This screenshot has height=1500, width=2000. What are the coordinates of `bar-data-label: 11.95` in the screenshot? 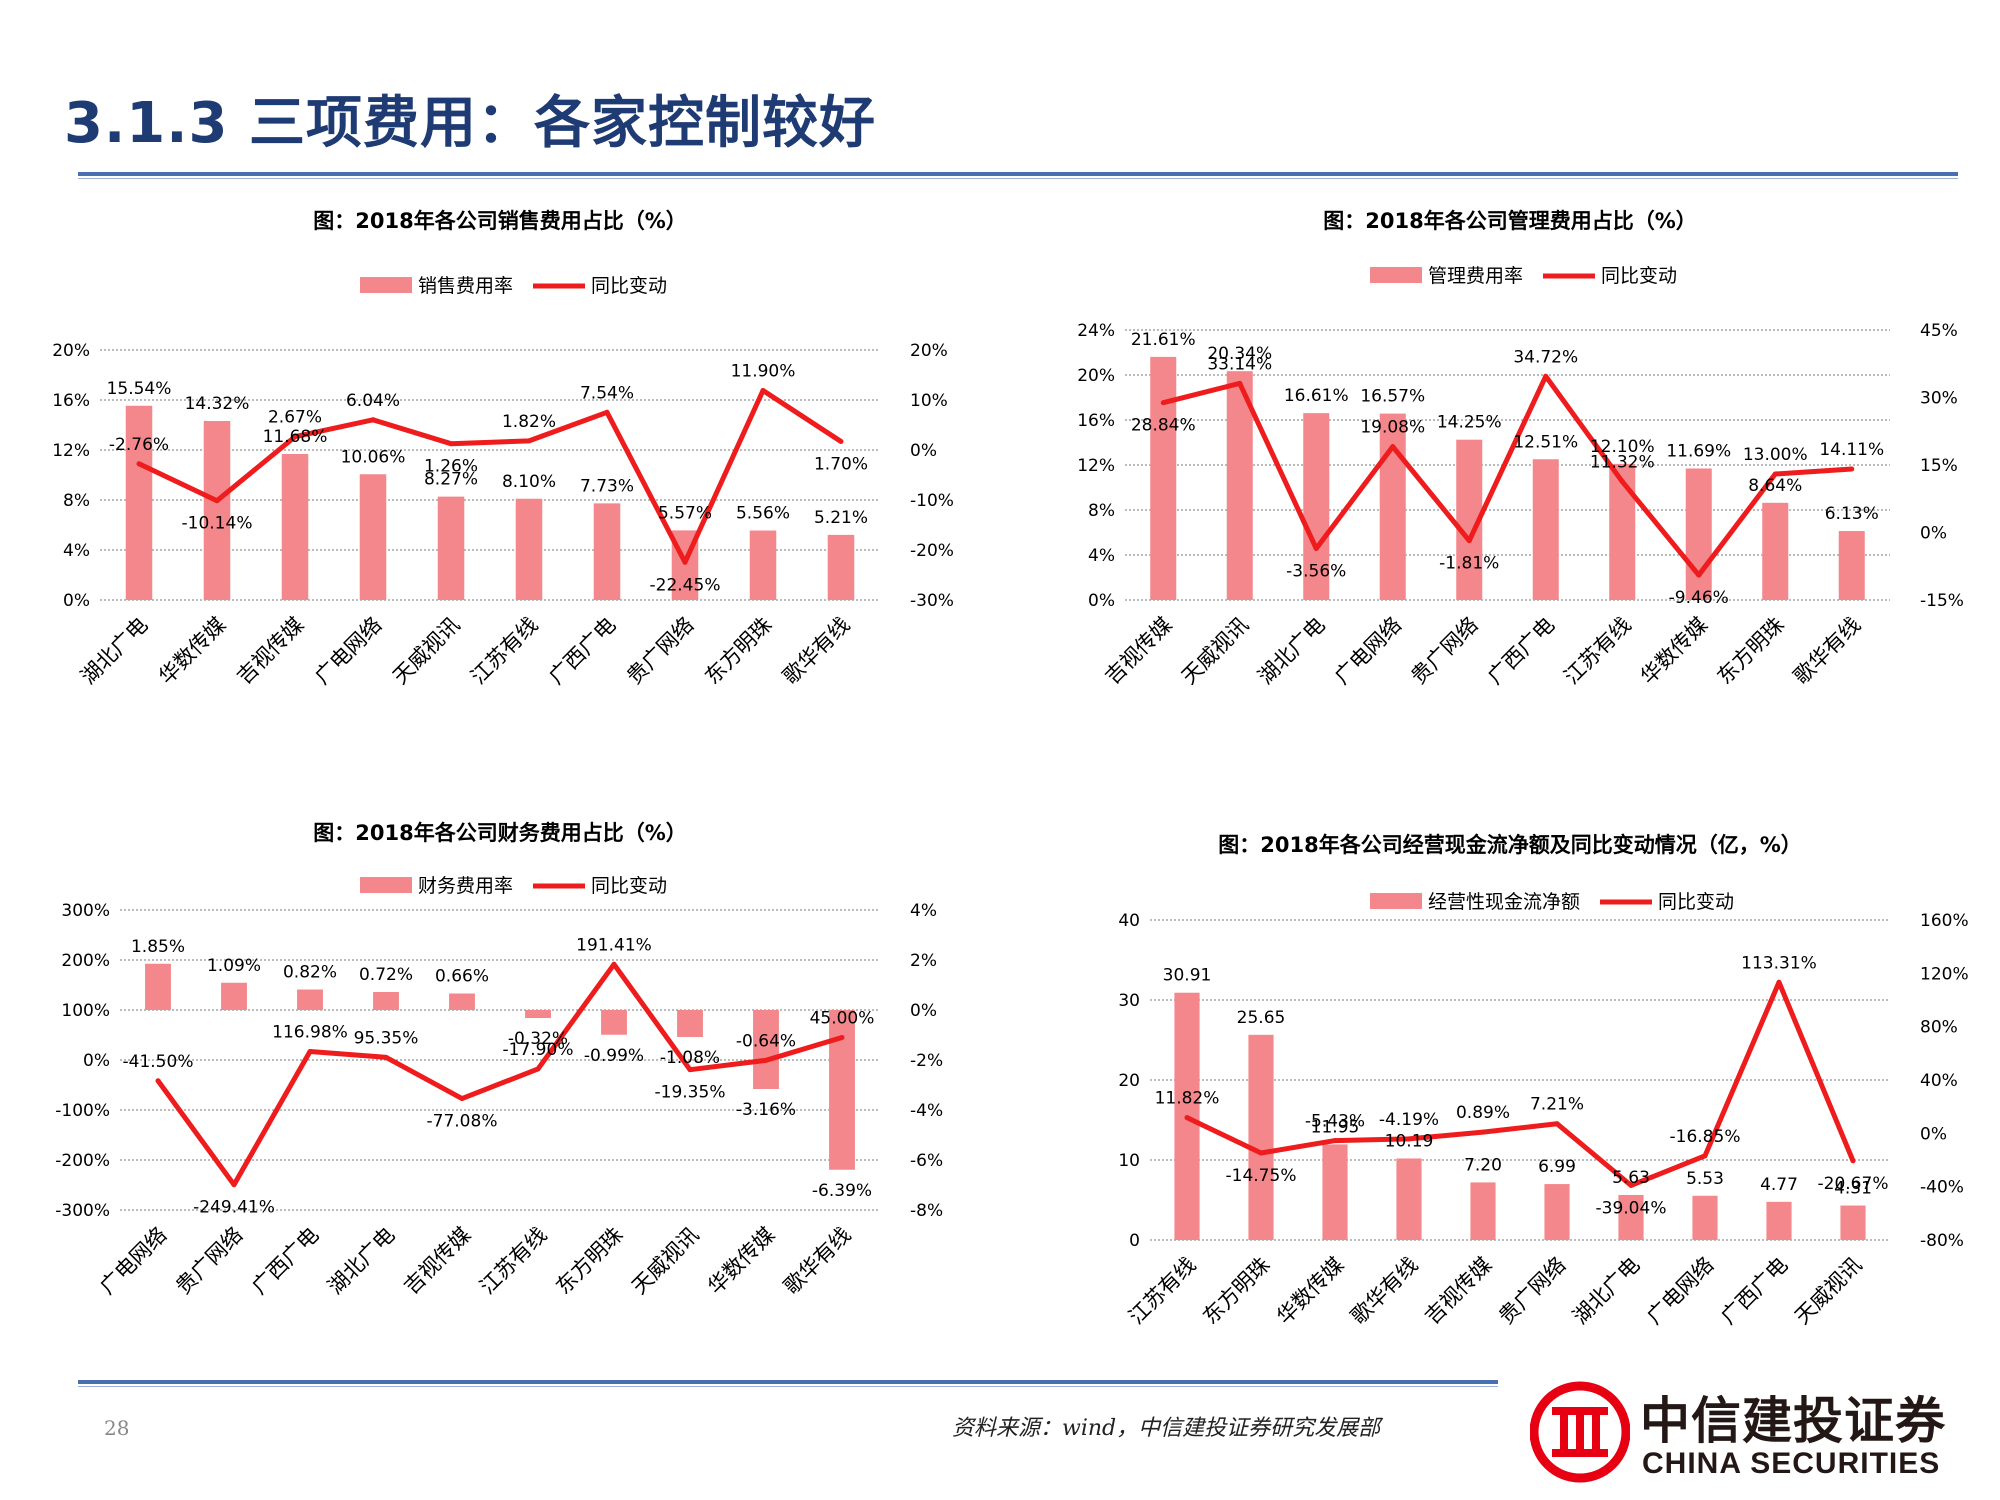 It's located at (1335, 1127).